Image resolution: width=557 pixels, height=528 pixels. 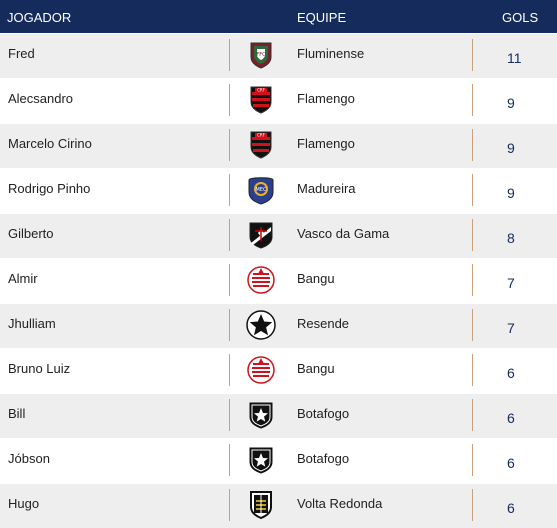 What do you see at coordinates (24, 503) in the screenshot?
I see `player-name: Hugo` at bounding box center [24, 503].